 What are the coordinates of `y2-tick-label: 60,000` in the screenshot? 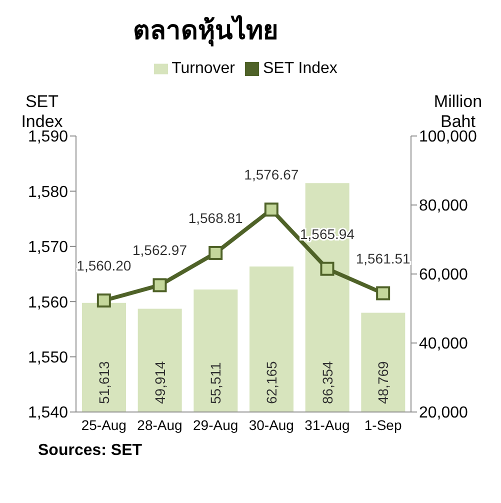 It's located at (443, 275).